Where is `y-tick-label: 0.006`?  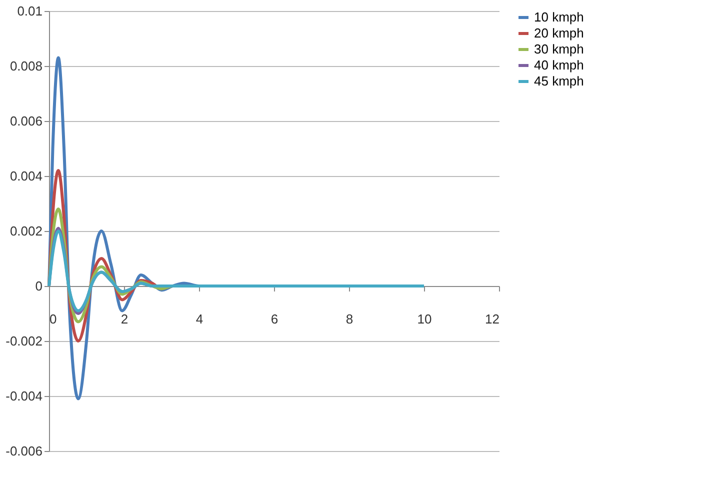
y-tick-label: 0.006 is located at coordinates (26, 121).